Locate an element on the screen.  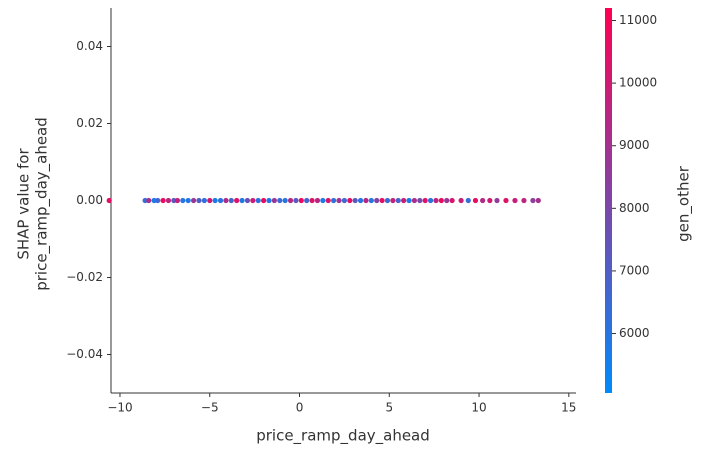
x-tick-label: 10 is located at coordinates (478, 408).